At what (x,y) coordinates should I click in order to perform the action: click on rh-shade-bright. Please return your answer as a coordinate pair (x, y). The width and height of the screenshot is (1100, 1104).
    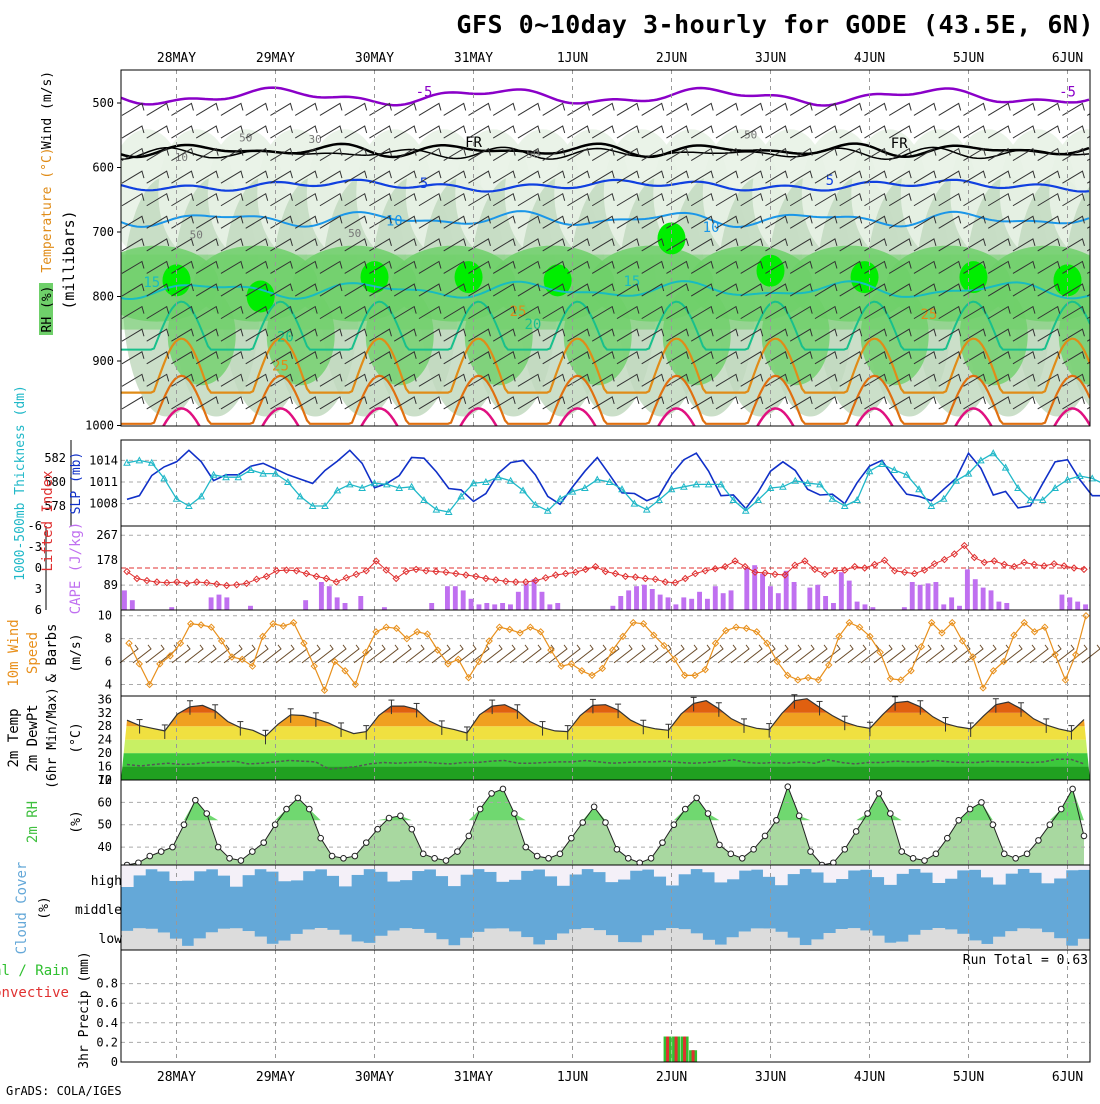
    Looking at the image, I should click on (468, 277).